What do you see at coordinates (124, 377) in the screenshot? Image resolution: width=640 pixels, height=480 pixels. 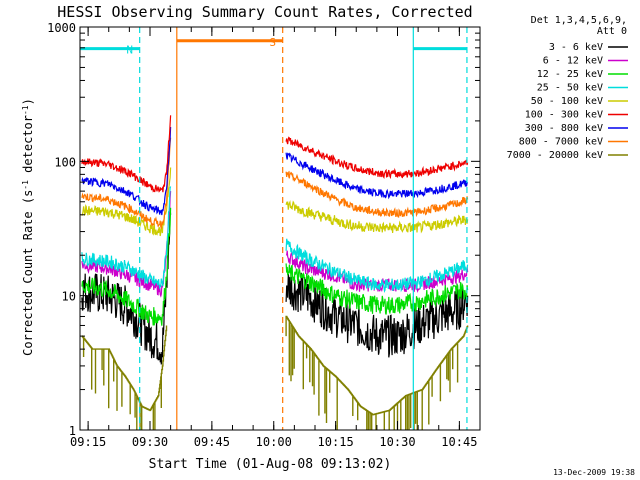 I see `series-line-7000-20000-kev-seg0` at bounding box center [124, 377].